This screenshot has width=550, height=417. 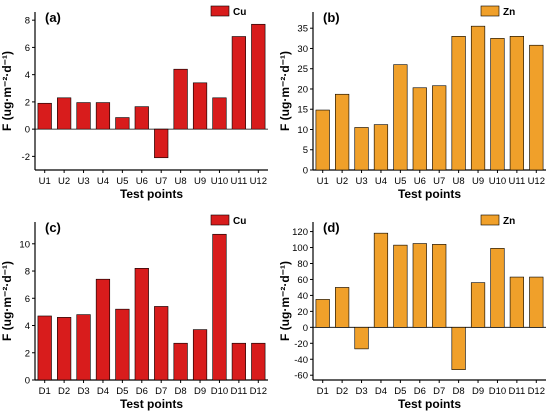 I want to click on panel-label: (b), so click(x=331, y=17).